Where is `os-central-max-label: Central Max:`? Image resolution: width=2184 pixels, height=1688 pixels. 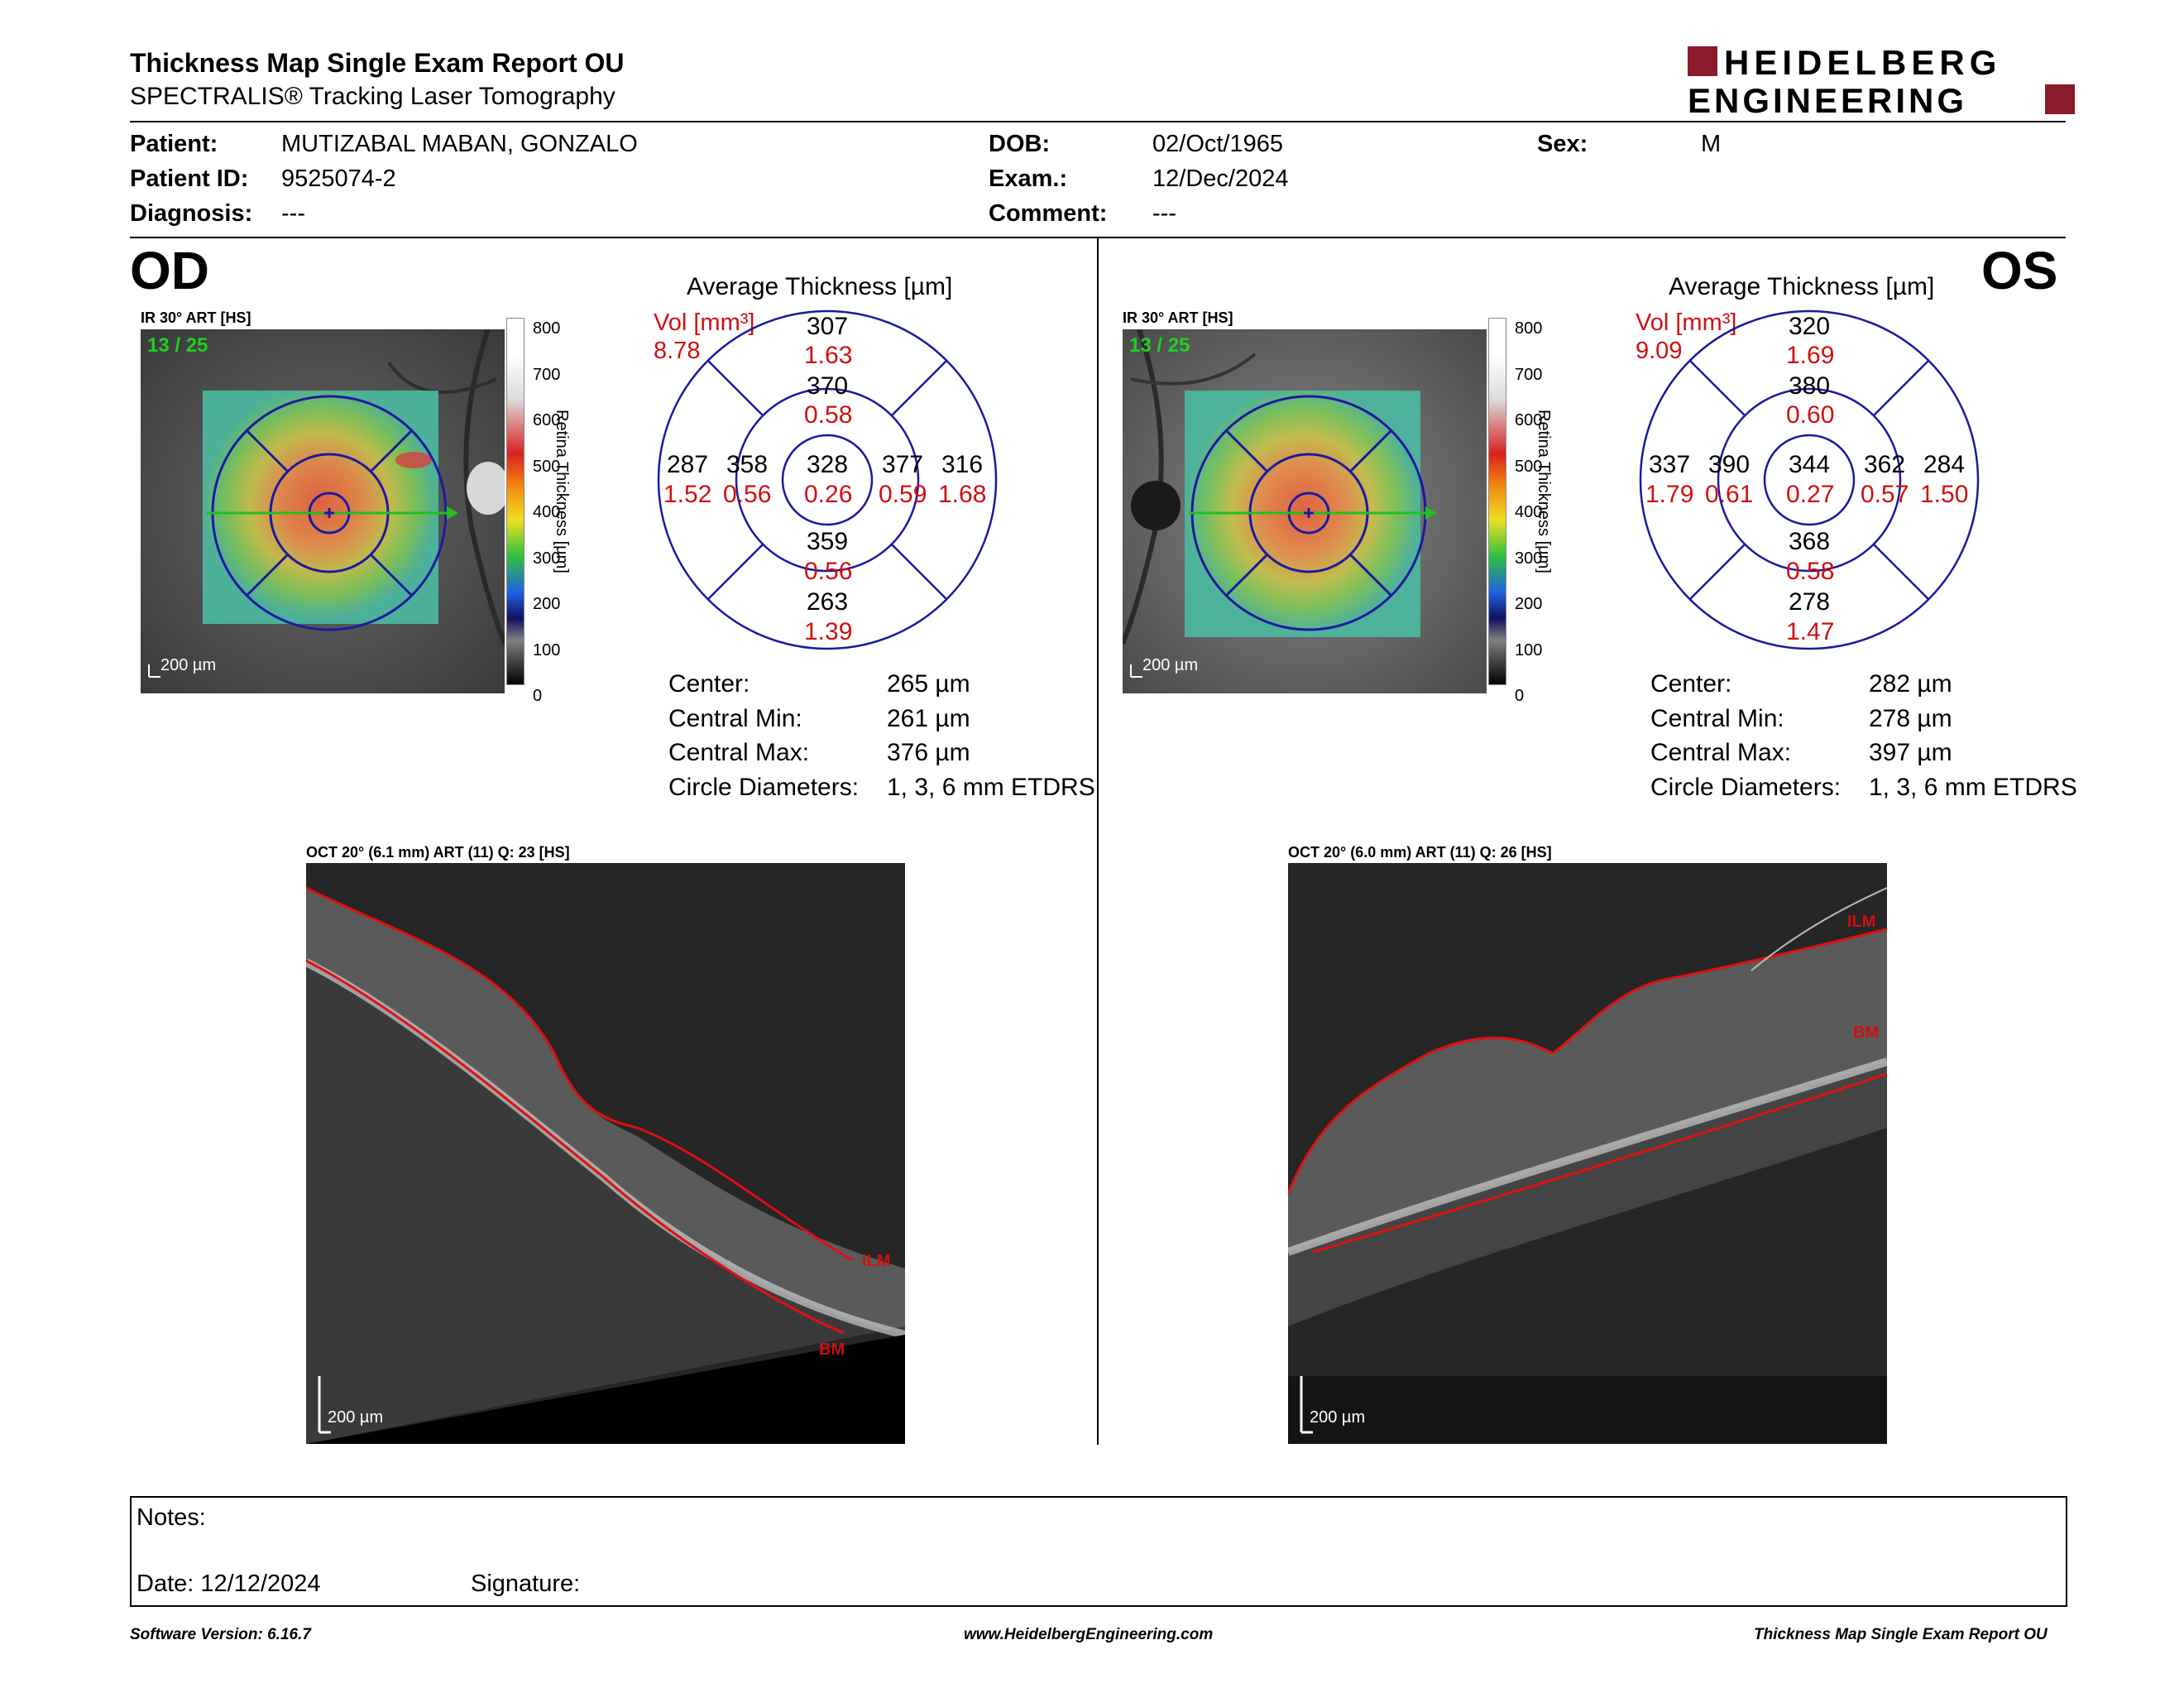 os-central-max-label: Central Max: is located at coordinates (1721, 752).